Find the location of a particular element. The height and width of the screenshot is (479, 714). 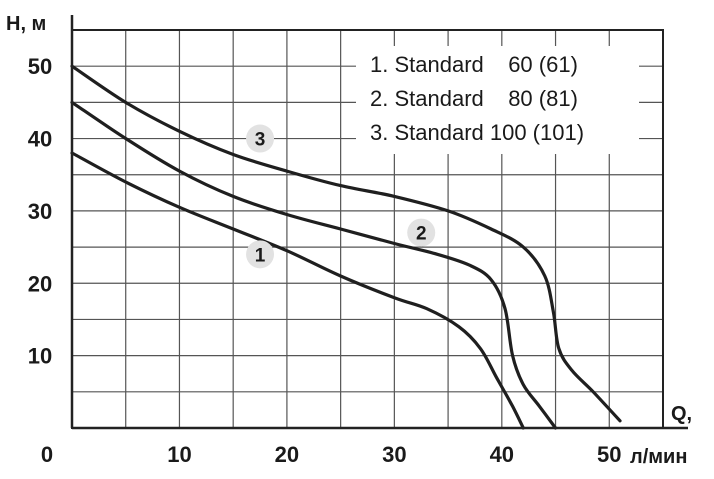

x-tick-label: 10 is located at coordinates (179, 454).